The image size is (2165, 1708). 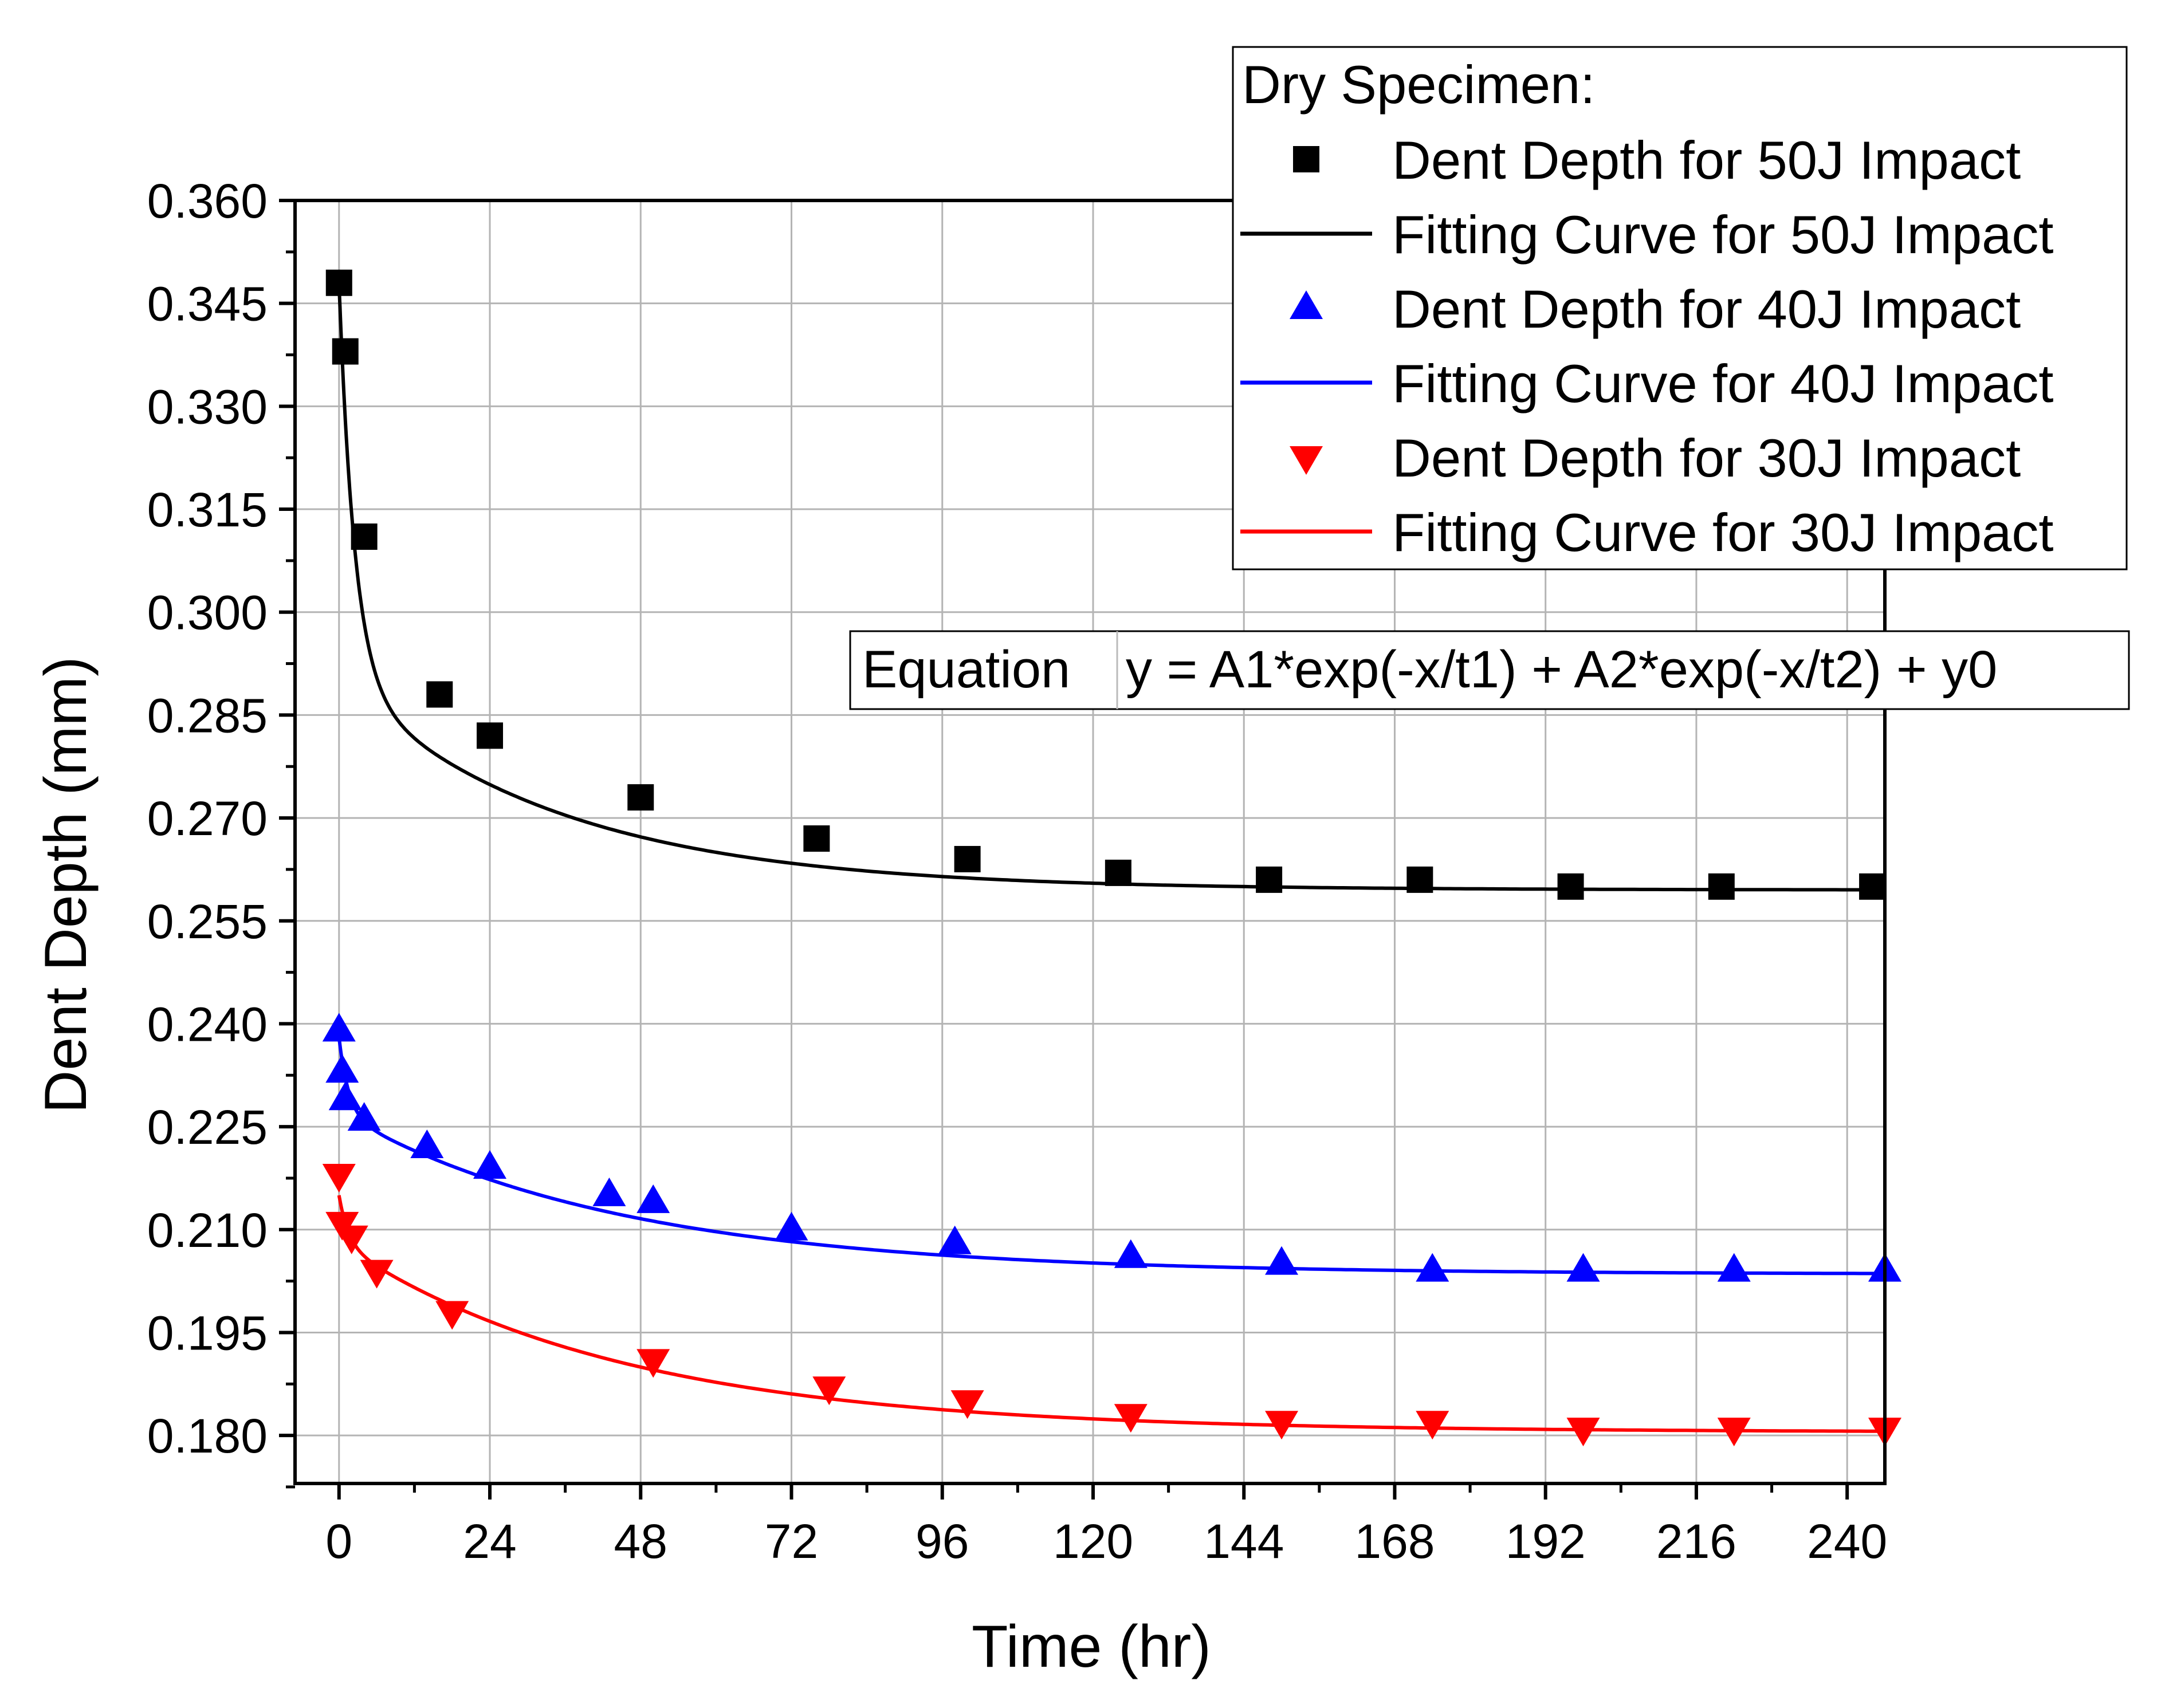 What do you see at coordinates (207, 510) in the screenshot?
I see `y-tick-label: 0.315` at bounding box center [207, 510].